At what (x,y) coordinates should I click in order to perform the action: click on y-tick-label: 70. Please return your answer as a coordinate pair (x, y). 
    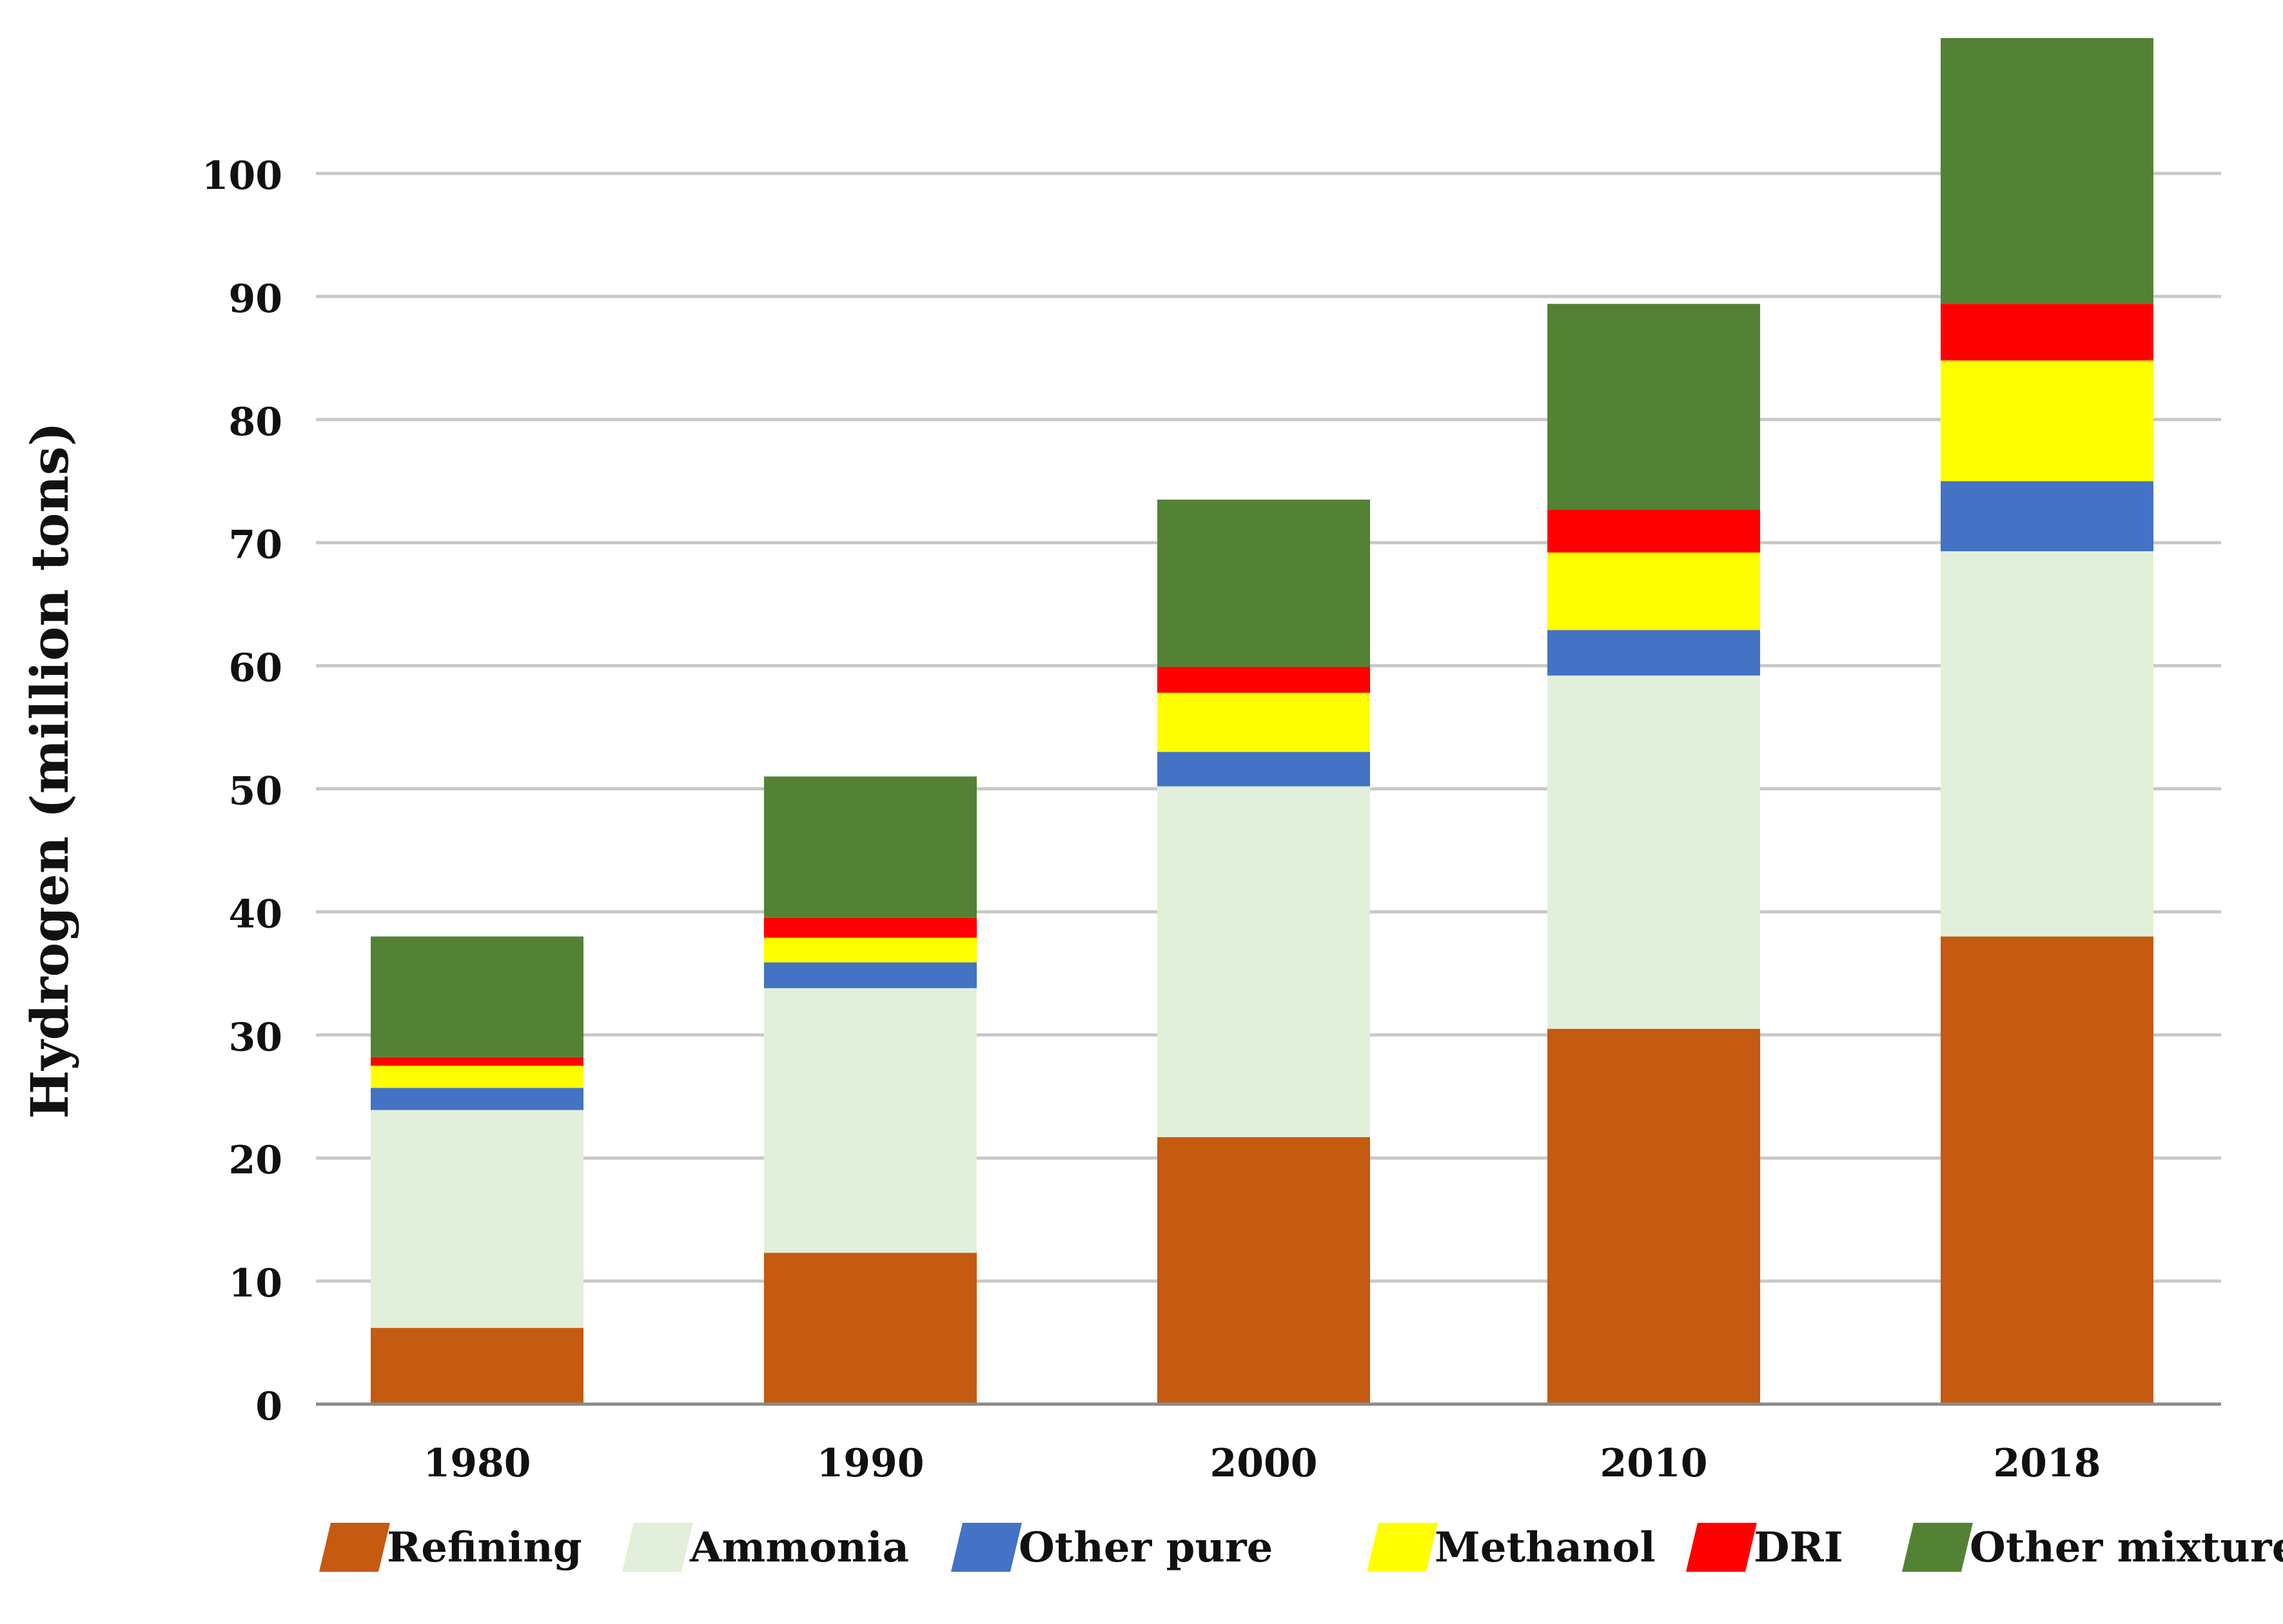
    Looking at the image, I should click on (256, 545).